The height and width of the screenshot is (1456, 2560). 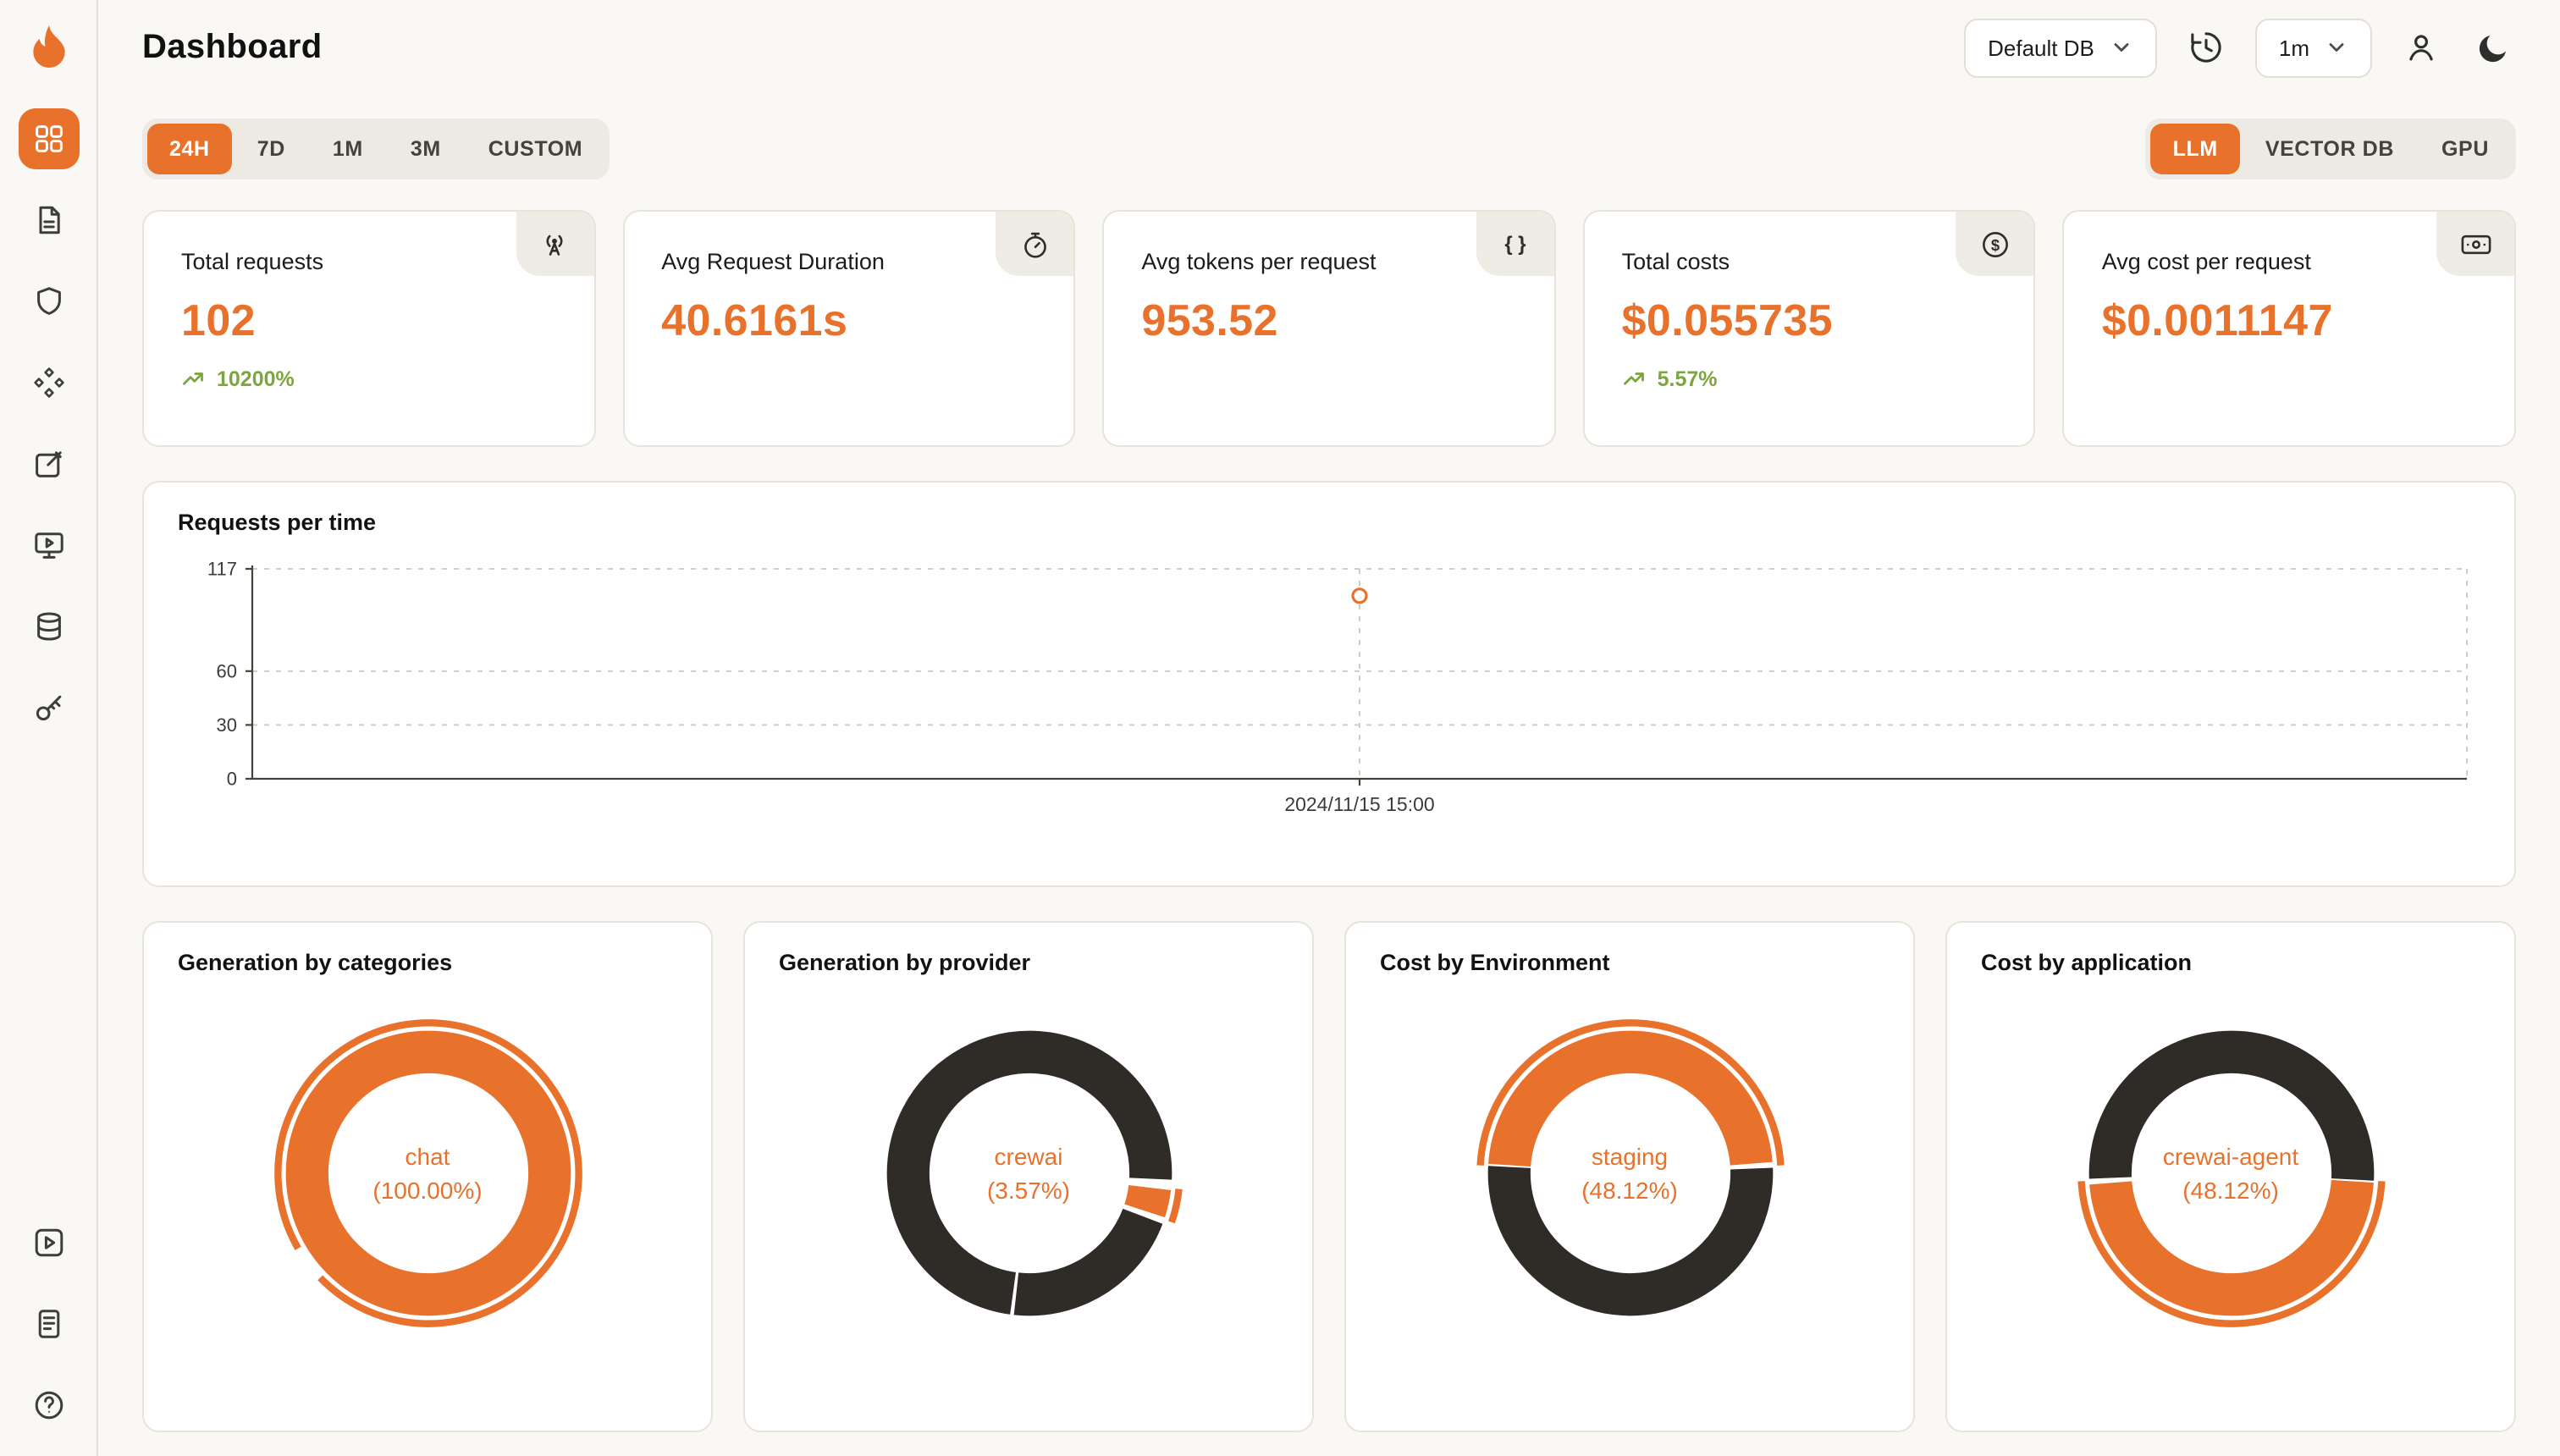 I want to click on sidebar-item-help, so click(x=48, y=1405).